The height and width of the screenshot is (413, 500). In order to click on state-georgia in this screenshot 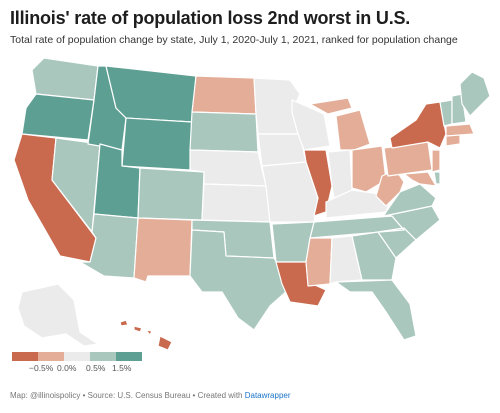, I will do `click(374, 256)`.